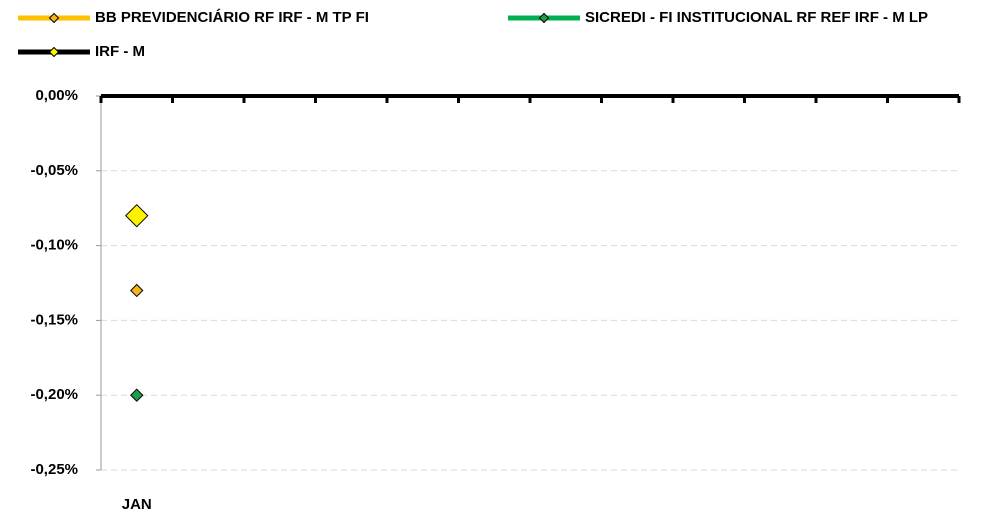 This screenshot has height=516, width=989. What do you see at coordinates (120, 51) in the screenshot?
I see `legend-label: IRF - M` at bounding box center [120, 51].